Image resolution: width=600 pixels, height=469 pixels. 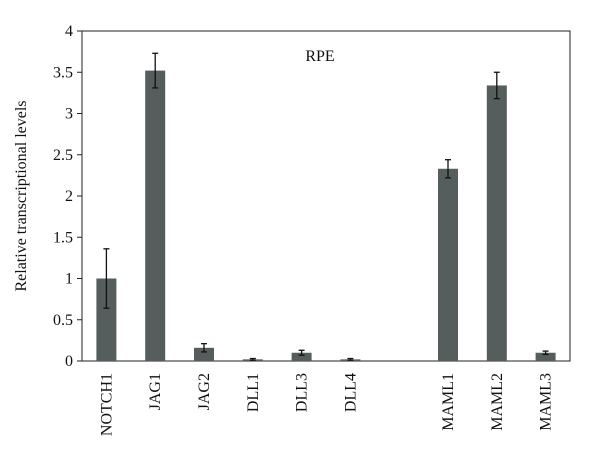 I want to click on x-tick-label: NOTCH1, so click(x=106, y=404).